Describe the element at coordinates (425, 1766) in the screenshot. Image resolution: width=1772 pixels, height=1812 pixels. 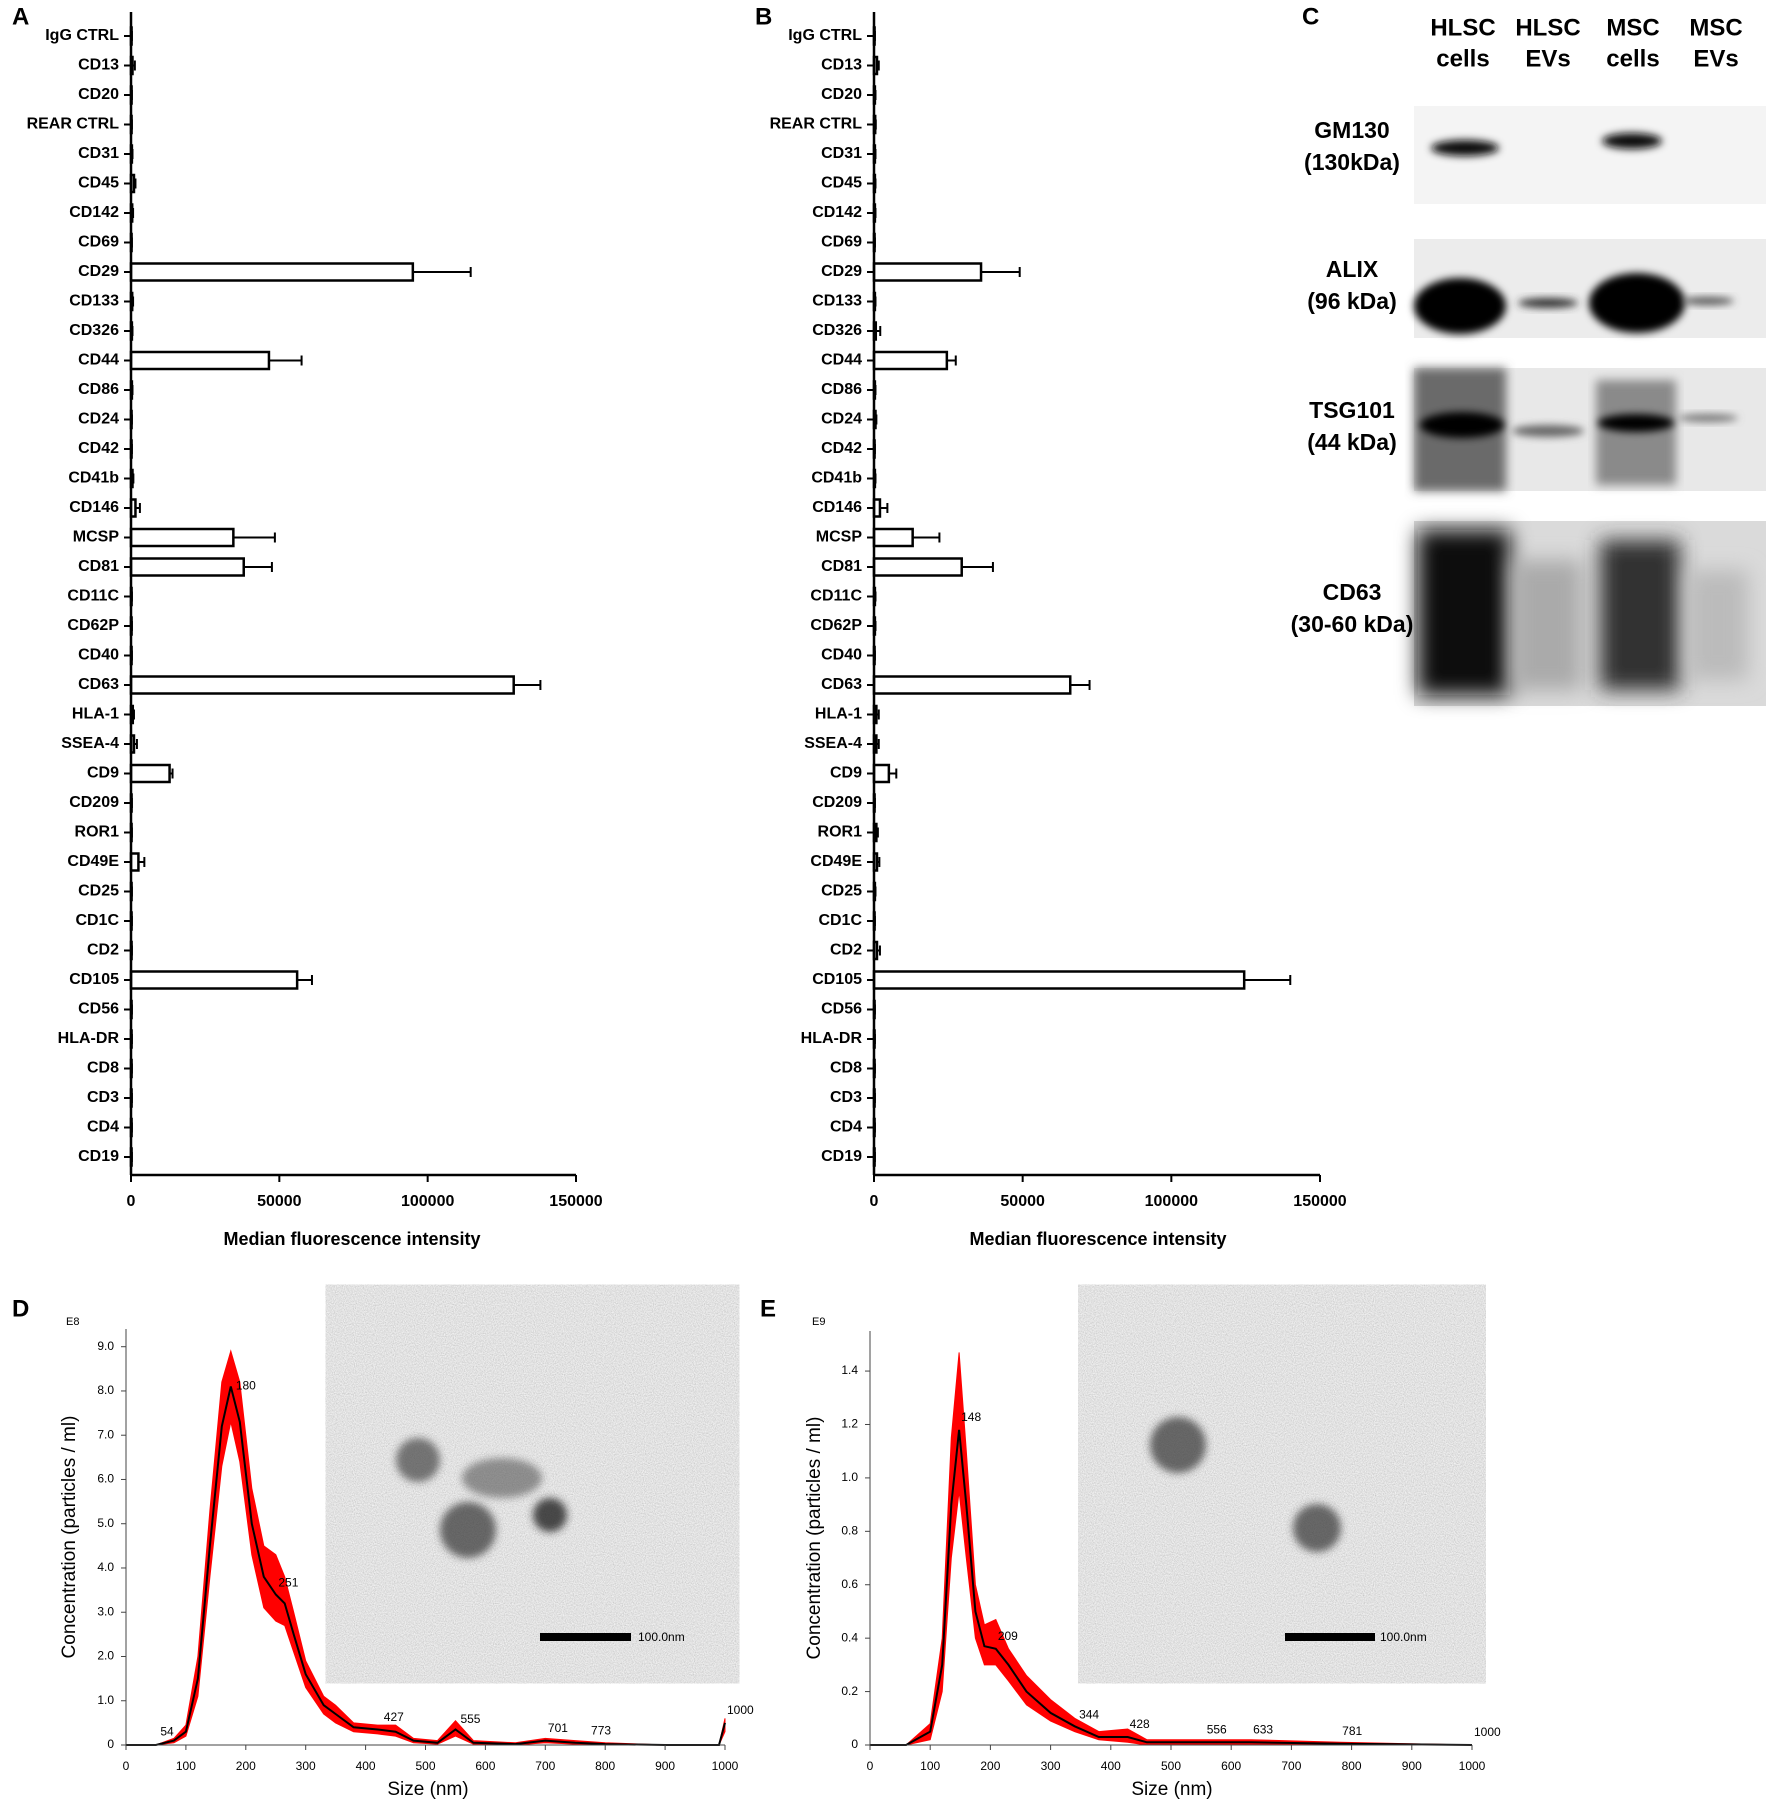
I see `x-tick-label: 500` at that location.